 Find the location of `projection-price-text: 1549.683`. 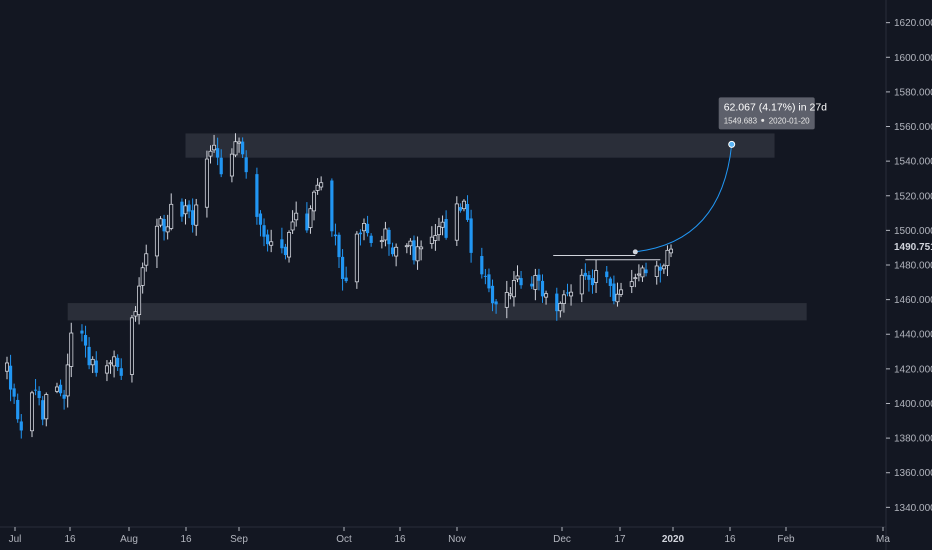

projection-price-text: 1549.683 is located at coordinates (741, 120).